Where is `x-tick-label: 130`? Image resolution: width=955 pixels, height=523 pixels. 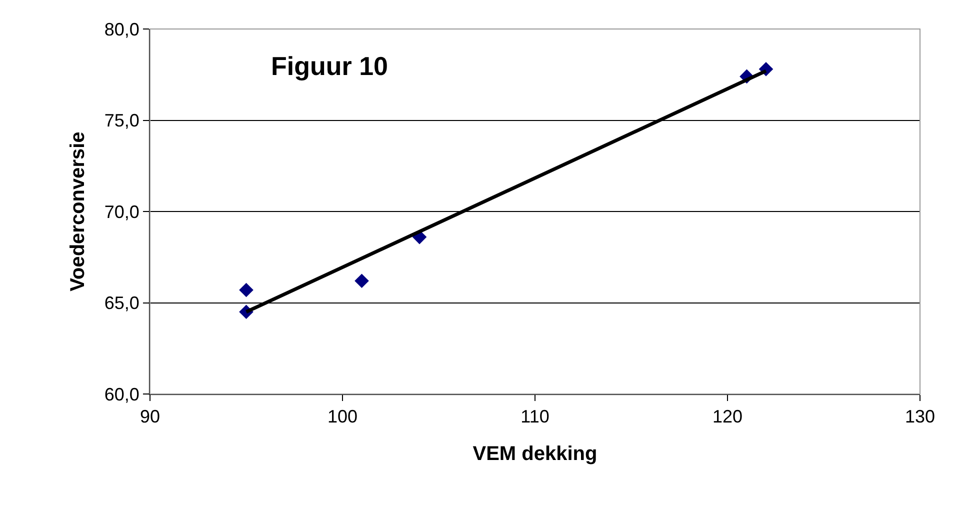 x-tick-label: 130 is located at coordinates (920, 416).